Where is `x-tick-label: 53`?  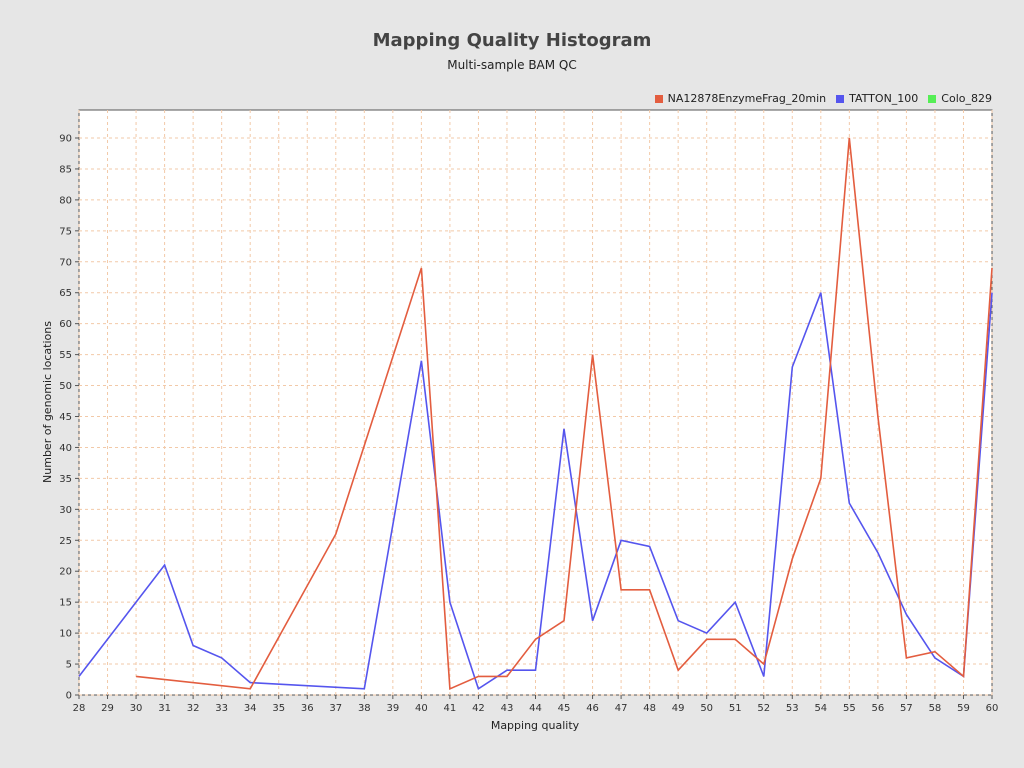 x-tick-label: 53 is located at coordinates (792, 708).